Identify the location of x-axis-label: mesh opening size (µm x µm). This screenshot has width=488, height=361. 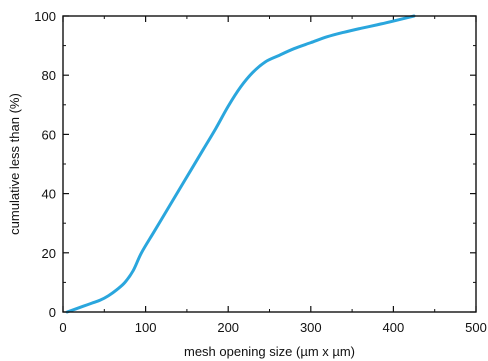
(269, 351).